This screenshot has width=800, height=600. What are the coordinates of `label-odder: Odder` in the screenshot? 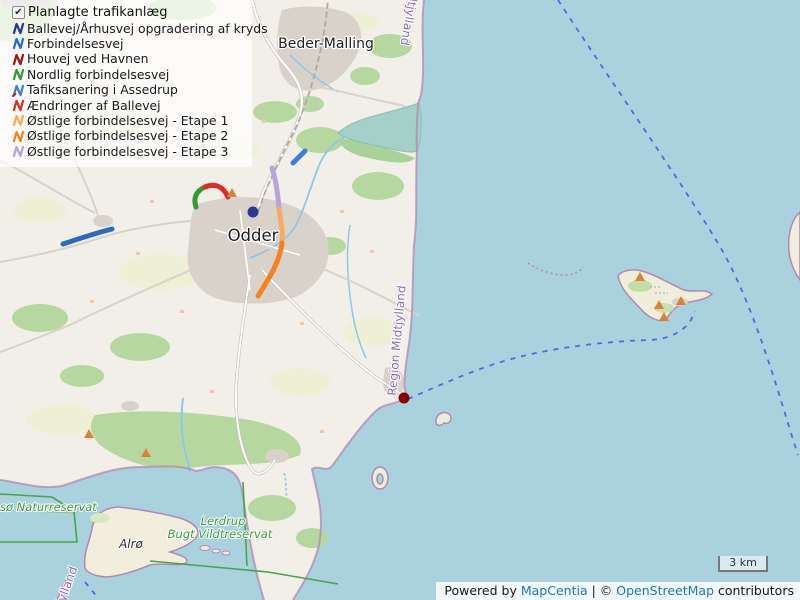 It's located at (253, 235).